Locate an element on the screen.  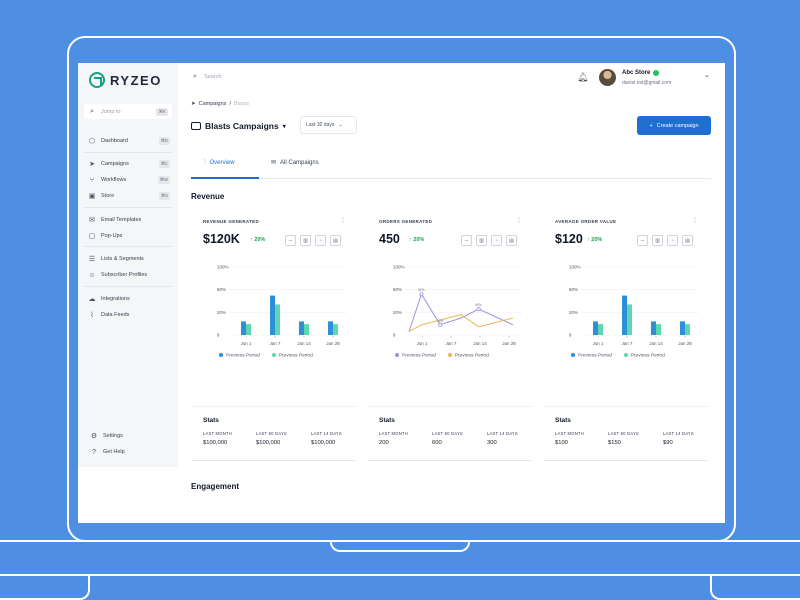
bell-icon: 🔔︎ is located at coordinates (583, 77).